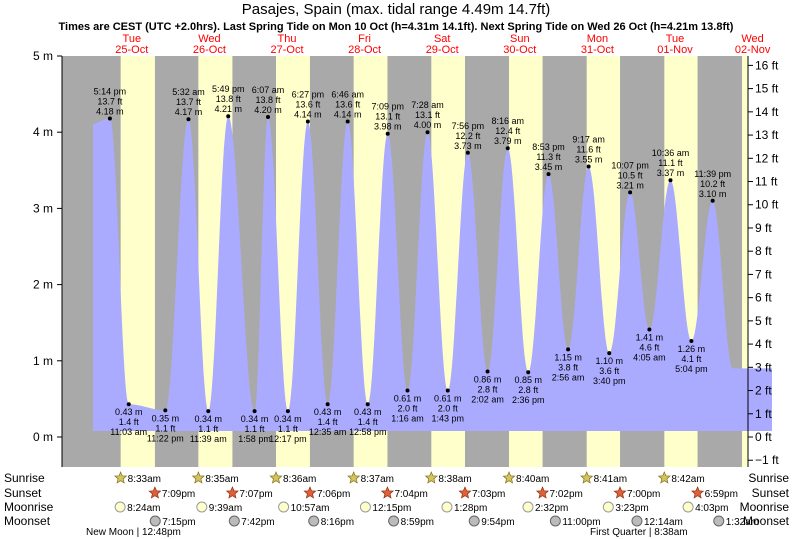 The image size is (793, 539). I want to click on high-tide-feet: 13.6 ft, so click(348, 105).